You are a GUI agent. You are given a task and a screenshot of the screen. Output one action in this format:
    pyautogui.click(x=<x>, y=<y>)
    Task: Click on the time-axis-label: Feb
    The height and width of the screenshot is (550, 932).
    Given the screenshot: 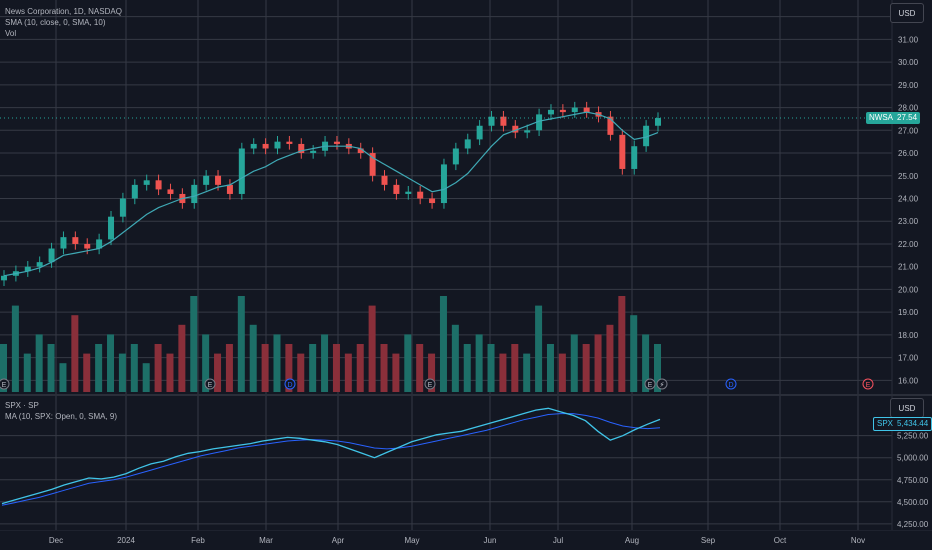 What is the action you would take?
    pyautogui.click(x=198, y=540)
    